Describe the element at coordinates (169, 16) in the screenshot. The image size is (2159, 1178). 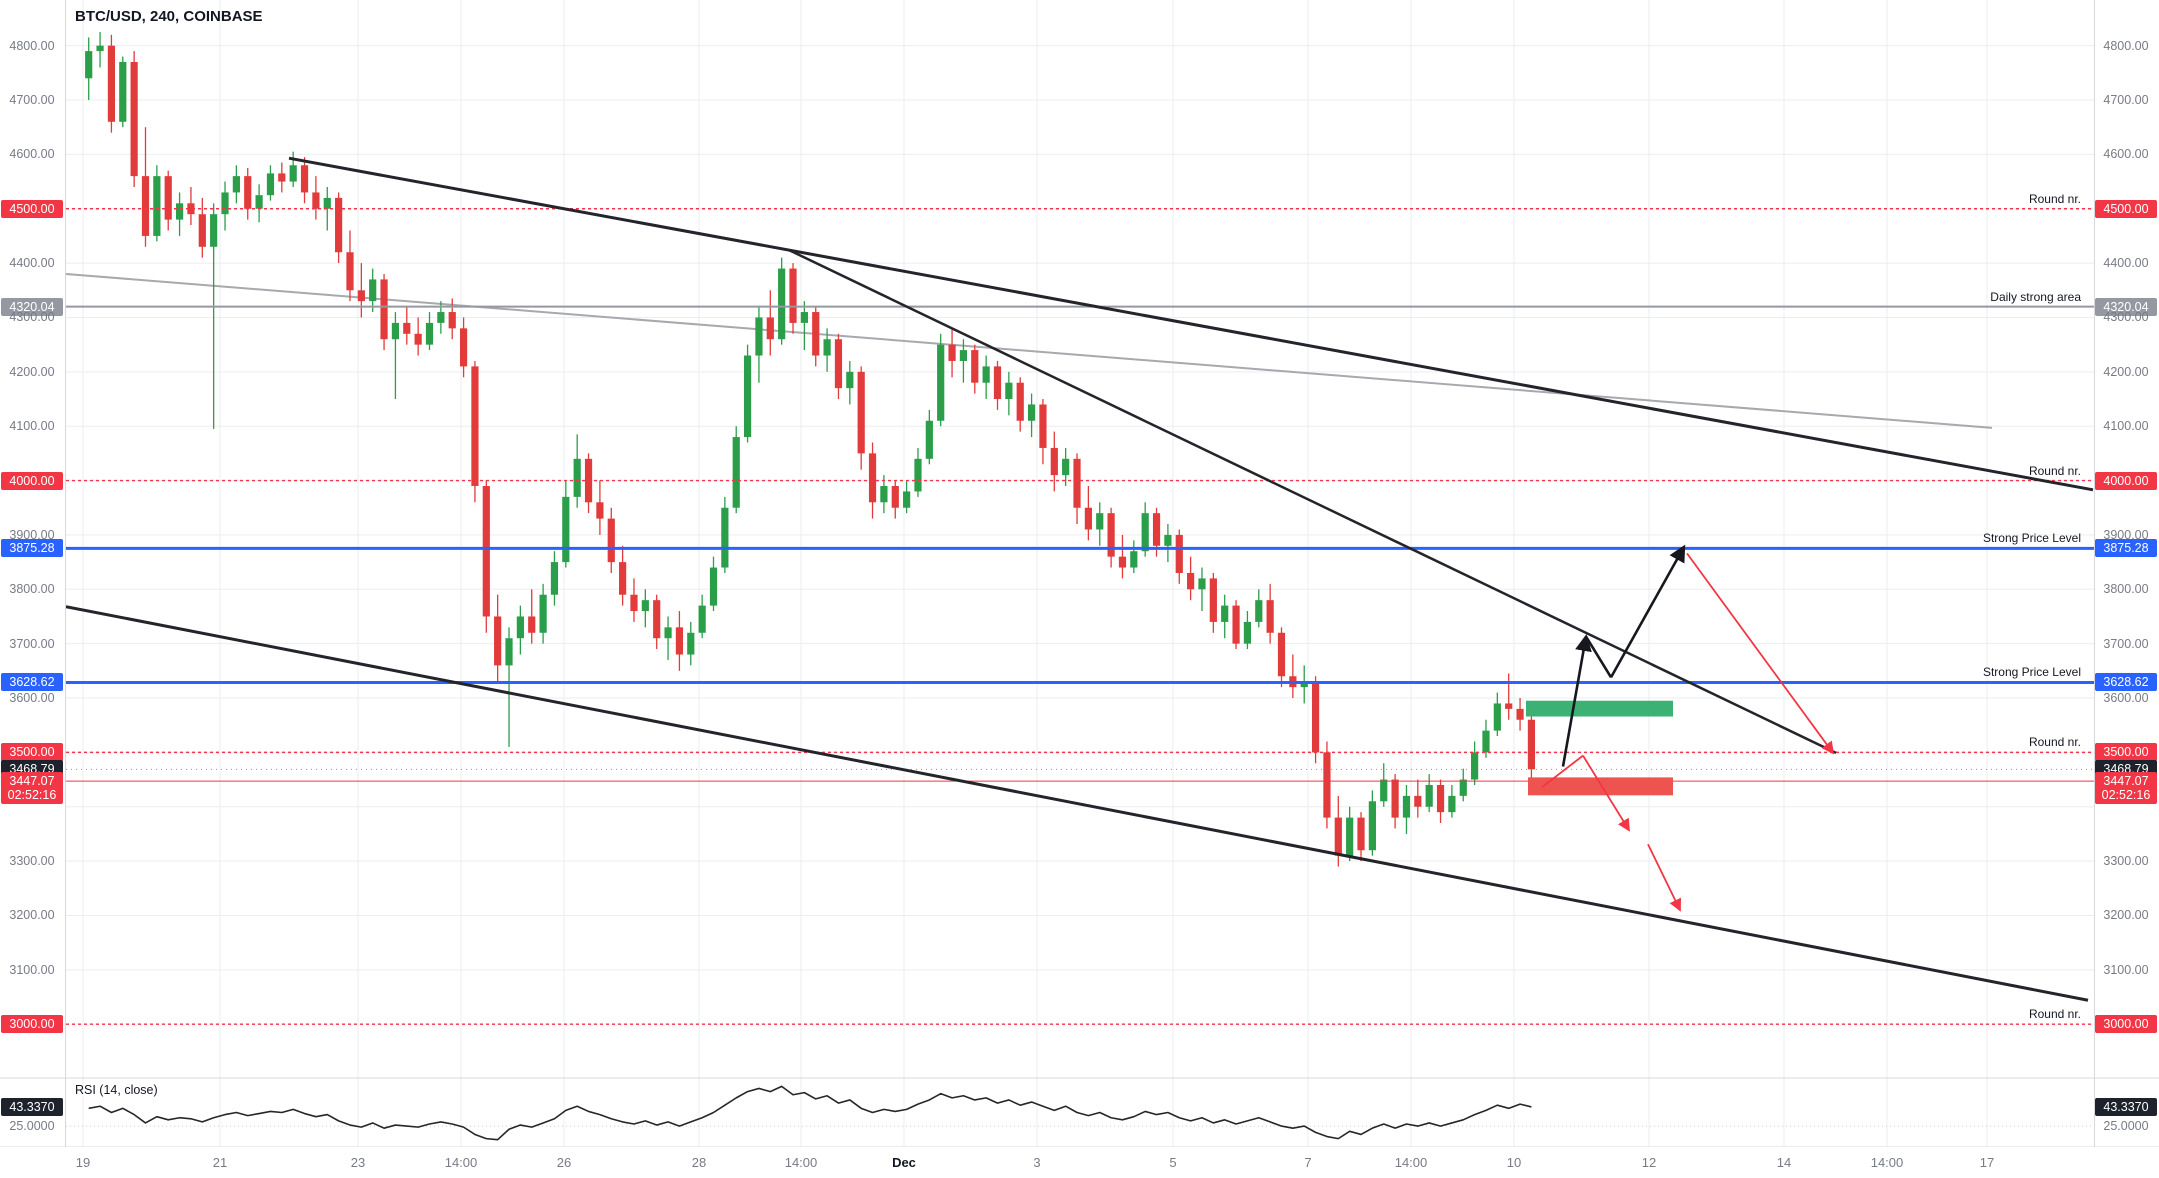
I see `symbol-legend: BTC/USD, 240, COINBASE` at that location.